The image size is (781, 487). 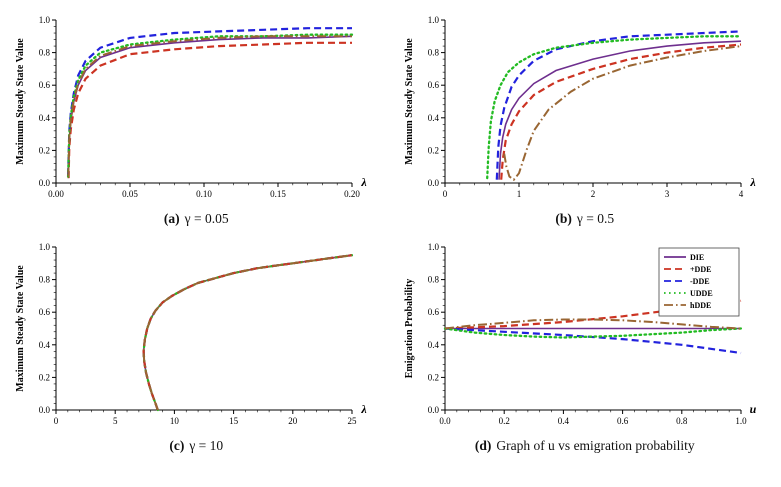 What do you see at coordinates (697, 257) in the screenshot?
I see `legend-label-DIE: DIE` at bounding box center [697, 257].